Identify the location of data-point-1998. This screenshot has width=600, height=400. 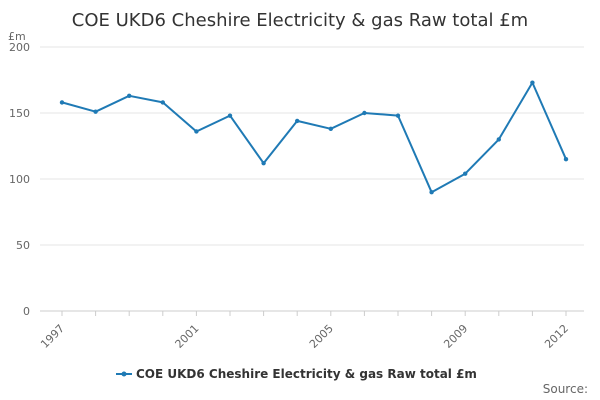
(95, 111).